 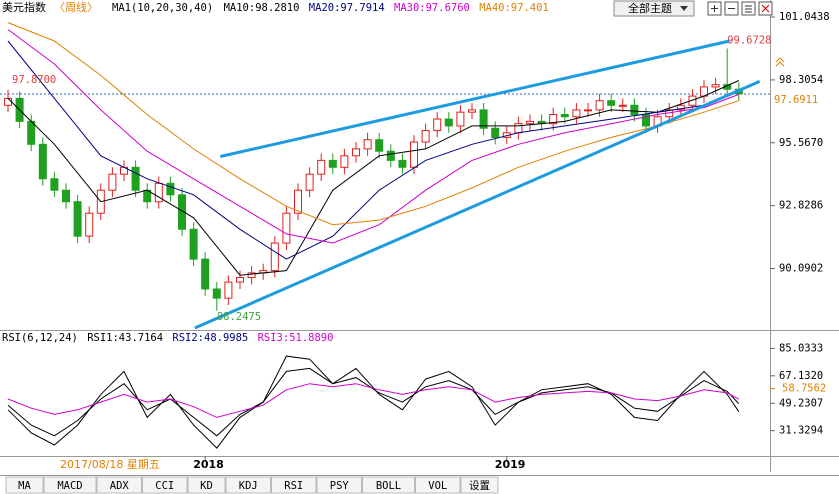 What do you see at coordinates (650, 8) in the screenshot?
I see `theme-button-label: 全部主题` at bounding box center [650, 8].